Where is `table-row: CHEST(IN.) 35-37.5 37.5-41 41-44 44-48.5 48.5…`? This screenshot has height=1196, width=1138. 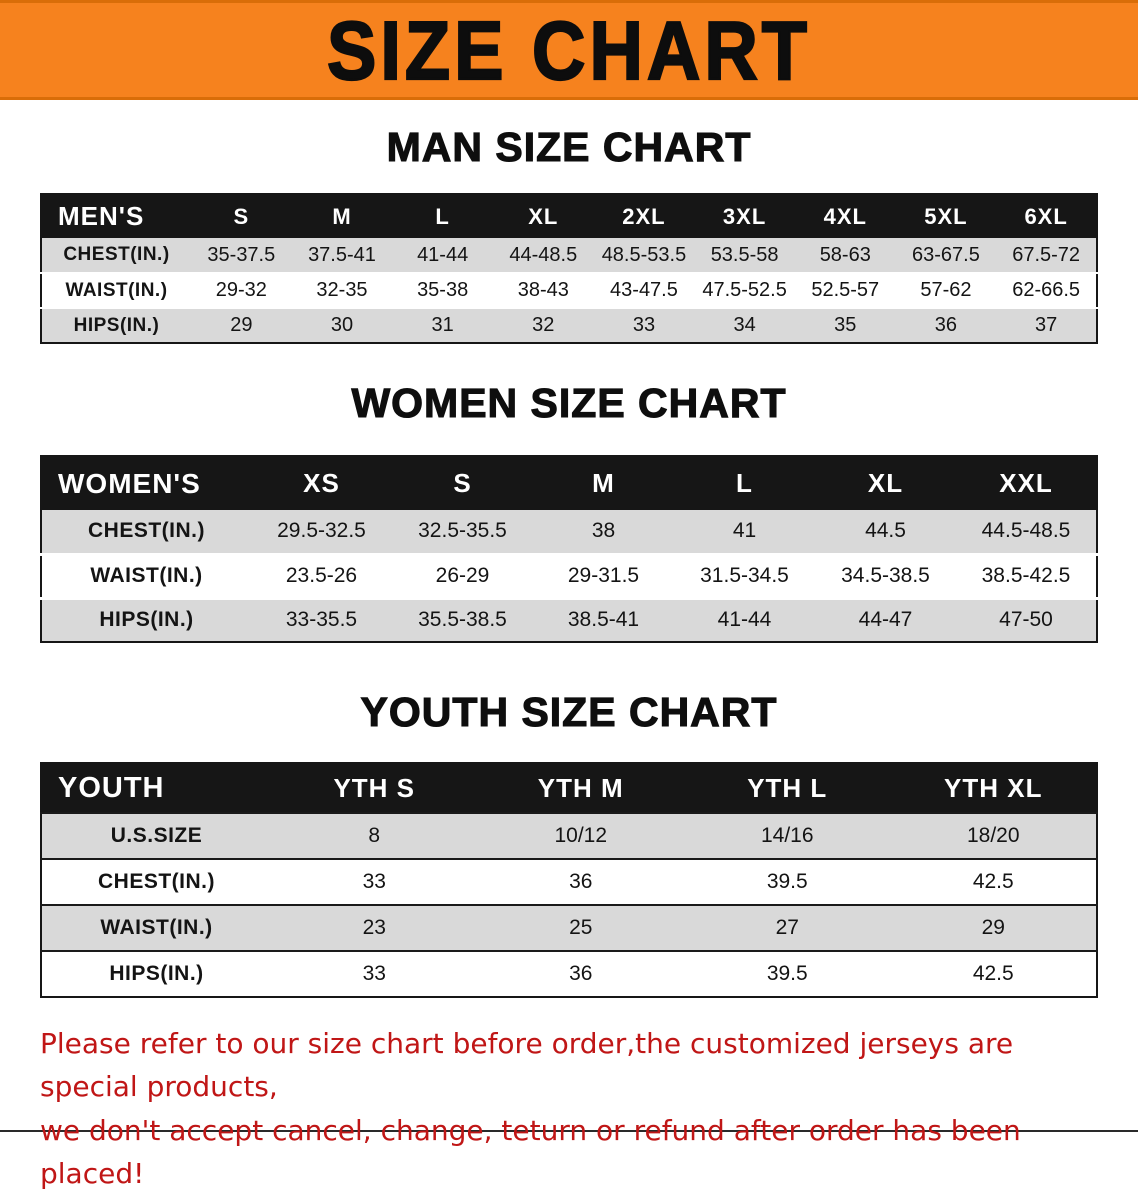 table-row: CHEST(IN.) 35-37.5 37.5-41 41-44 44-48.5 48.5… is located at coordinates (569, 255).